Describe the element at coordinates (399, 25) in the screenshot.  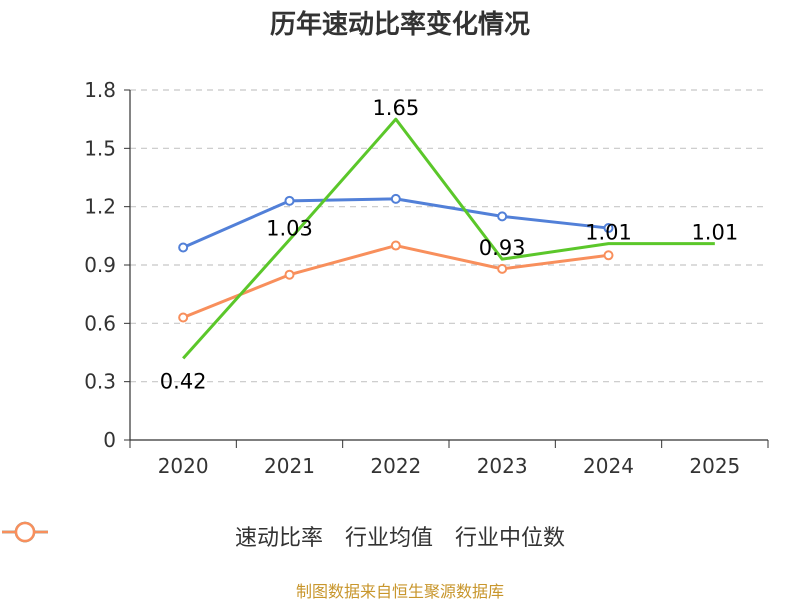
I see `chart-title: 历年速动比率变化情况` at that location.